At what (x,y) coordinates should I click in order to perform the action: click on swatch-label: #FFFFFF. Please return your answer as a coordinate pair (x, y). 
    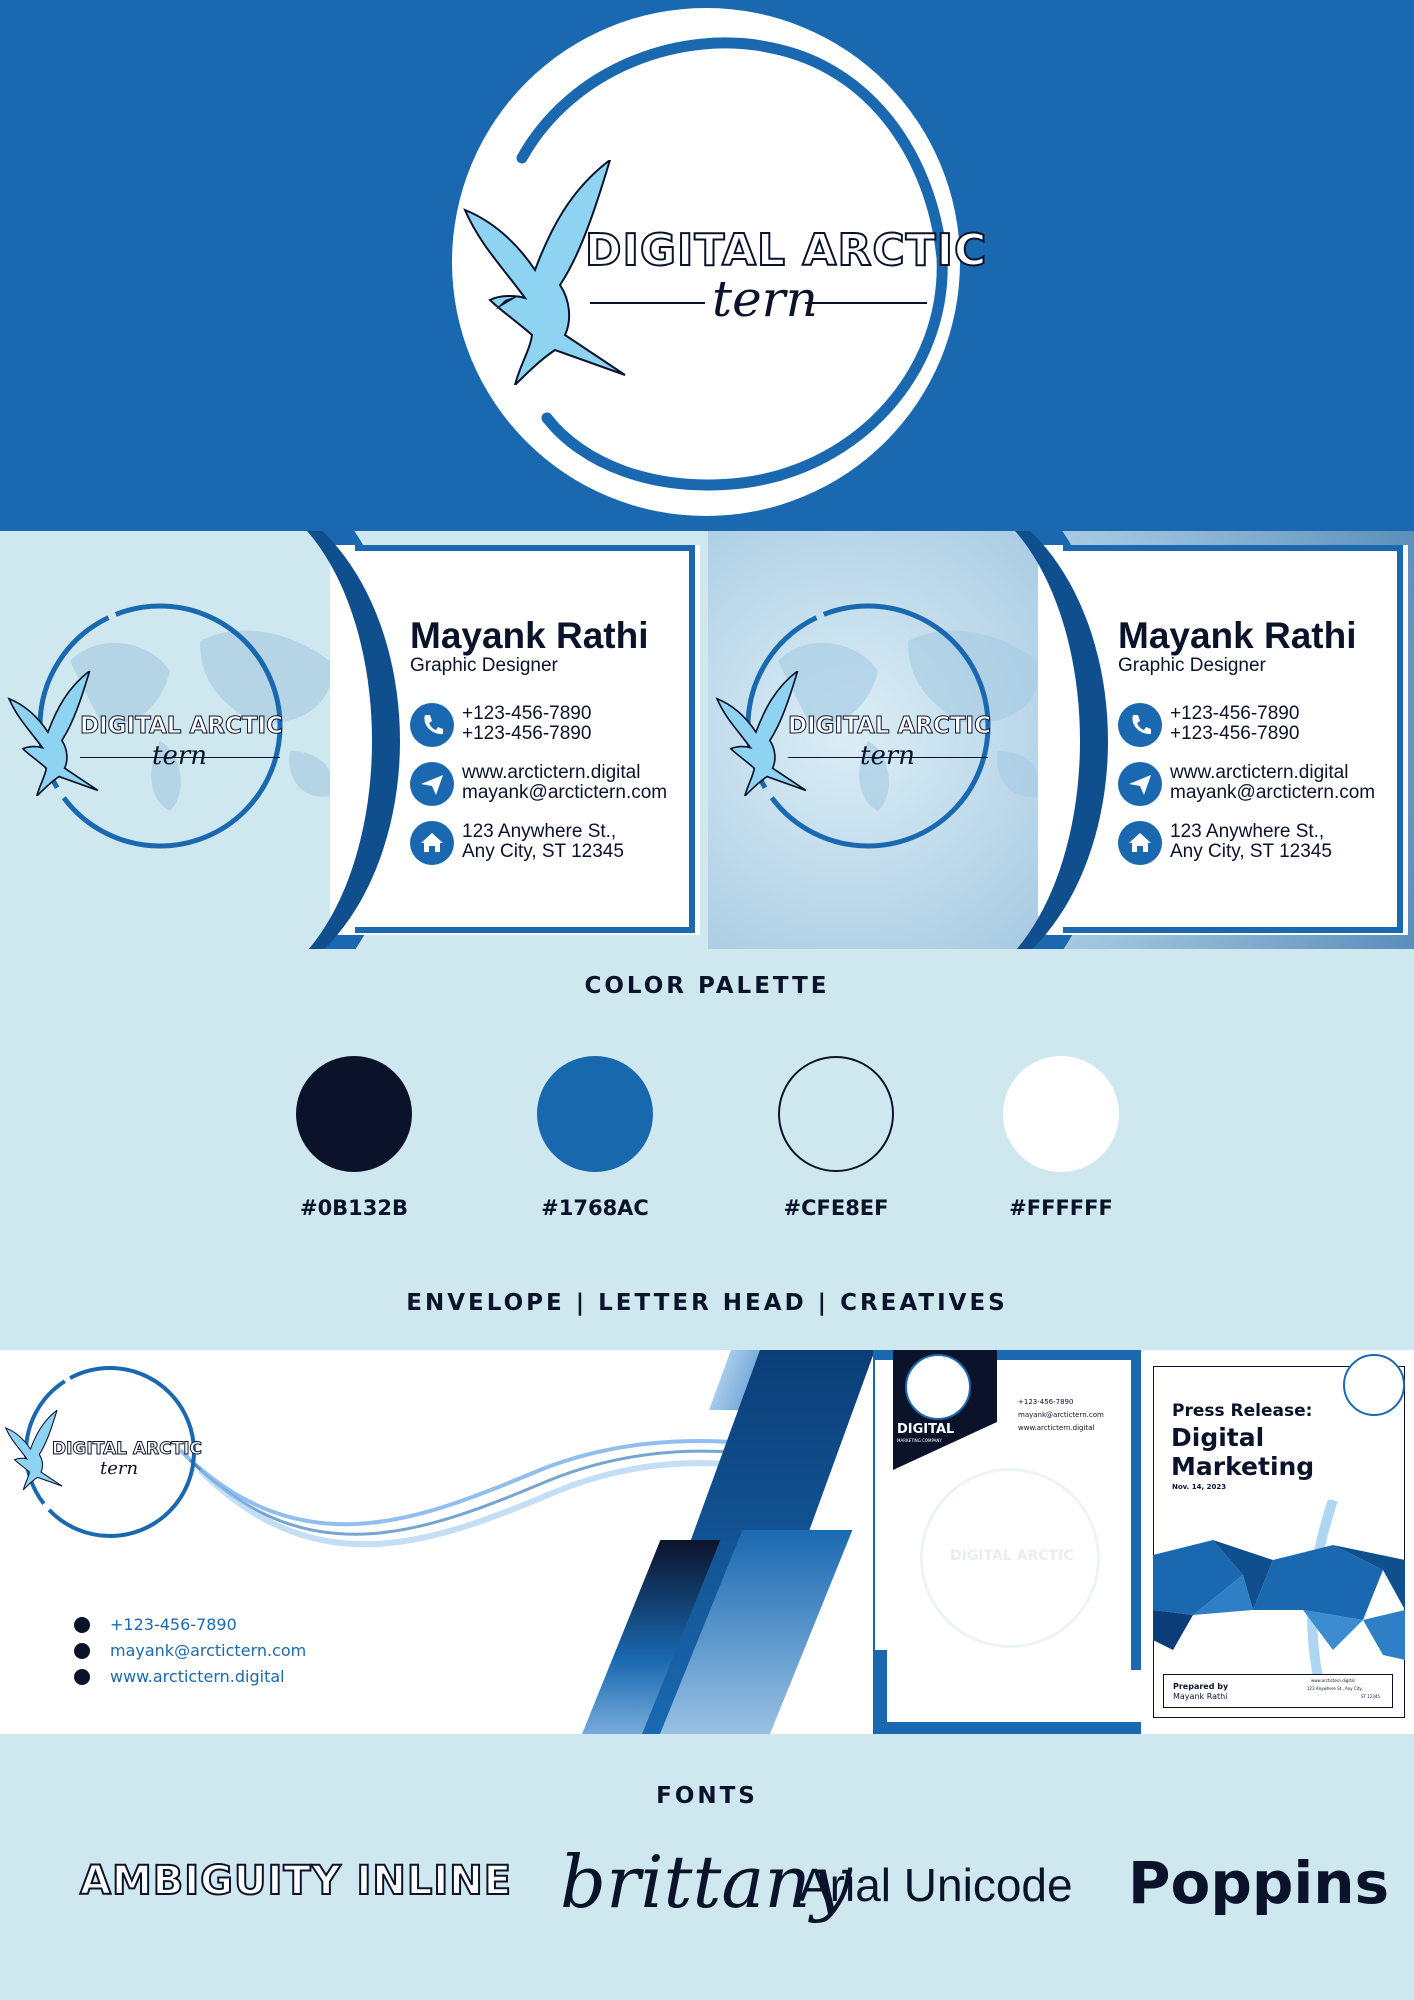
    Looking at the image, I should click on (1061, 1208).